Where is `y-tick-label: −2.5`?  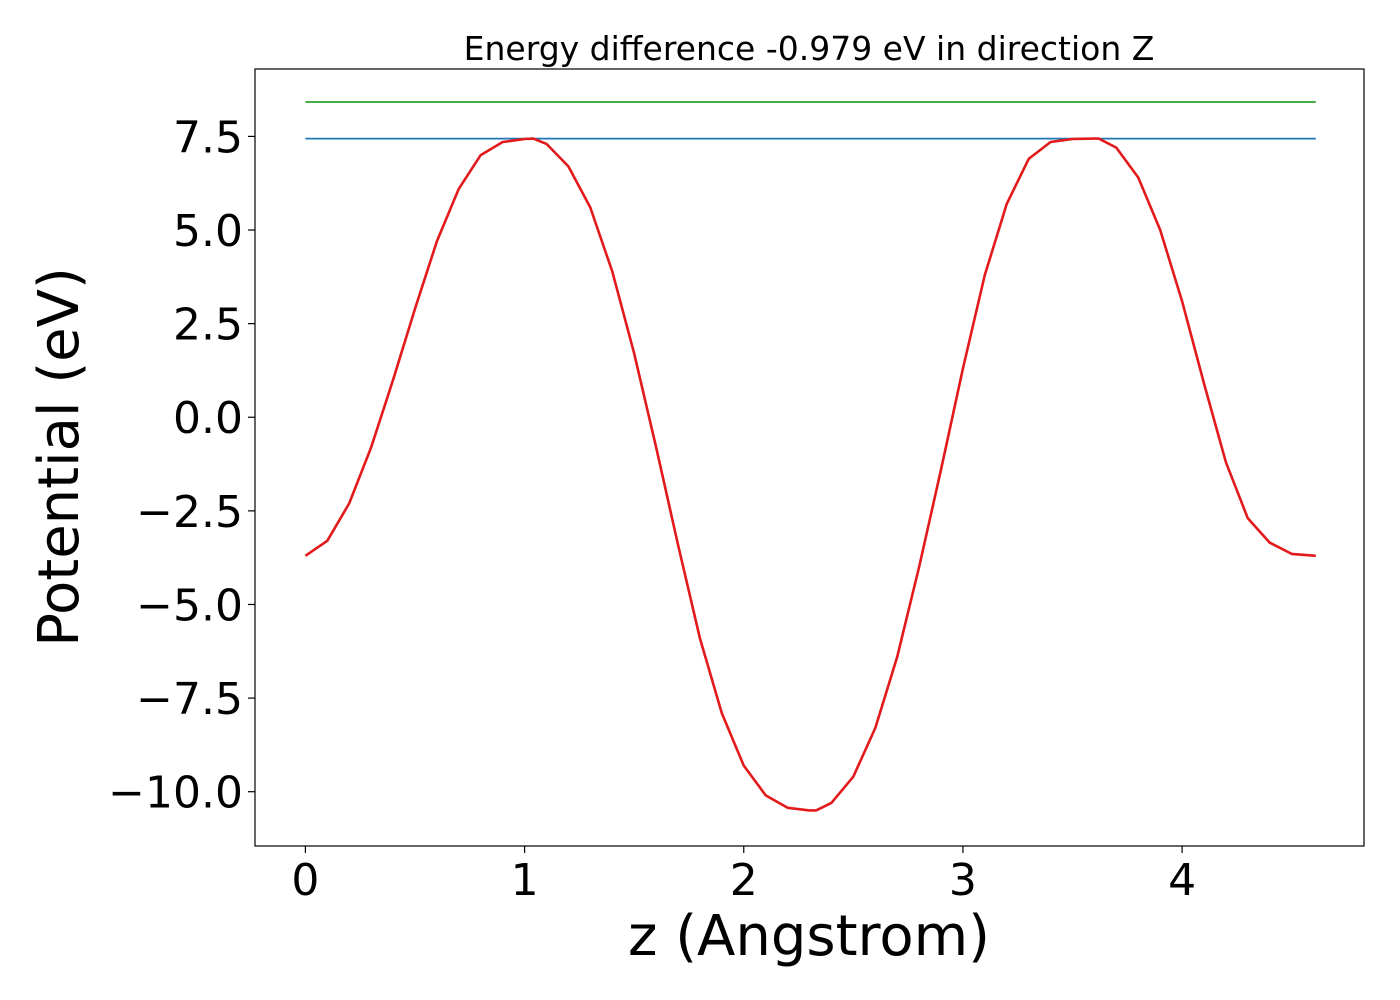 y-tick-label: −2.5 is located at coordinates (189, 512).